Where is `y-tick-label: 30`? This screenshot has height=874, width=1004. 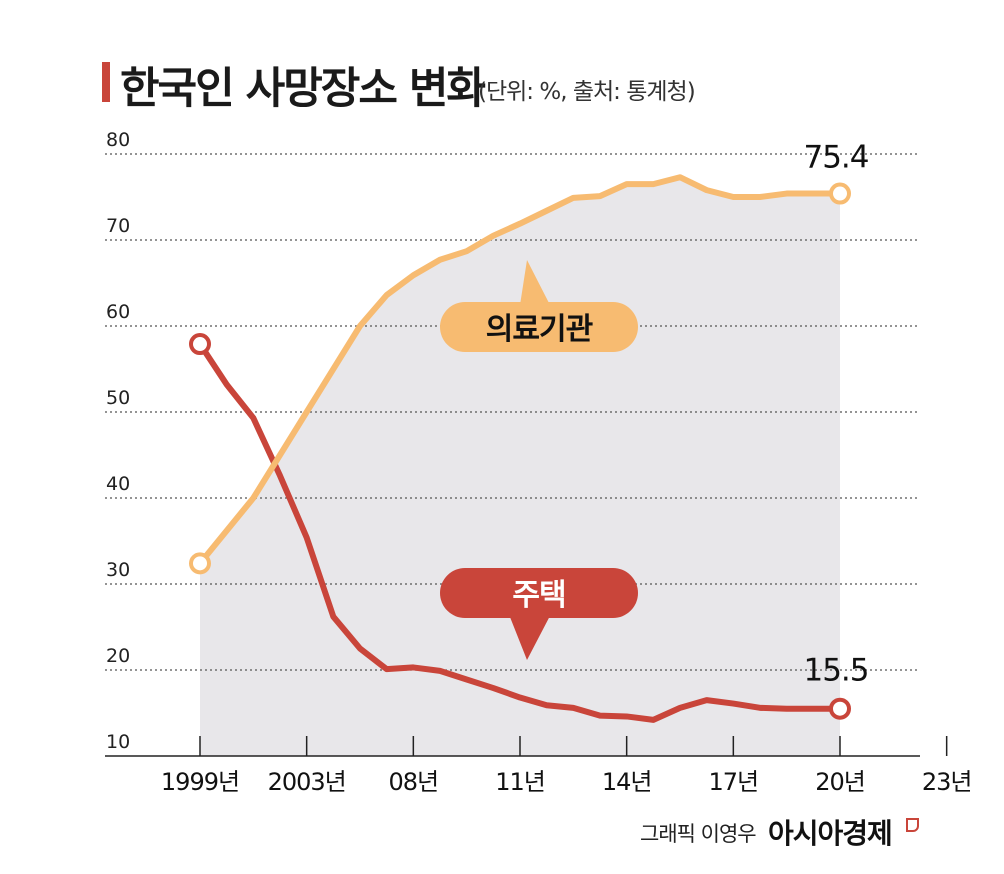
y-tick-label: 30 is located at coordinates (118, 570).